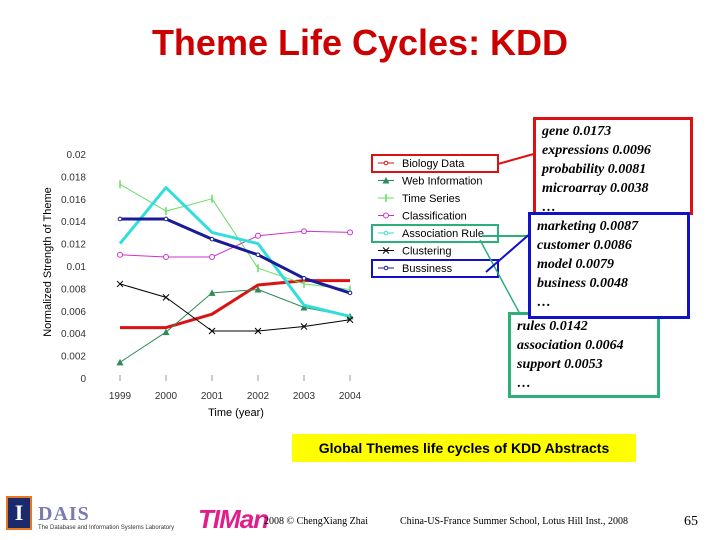 The height and width of the screenshot is (540, 720). I want to click on theme-word: expressions 0.0096, so click(596, 150).